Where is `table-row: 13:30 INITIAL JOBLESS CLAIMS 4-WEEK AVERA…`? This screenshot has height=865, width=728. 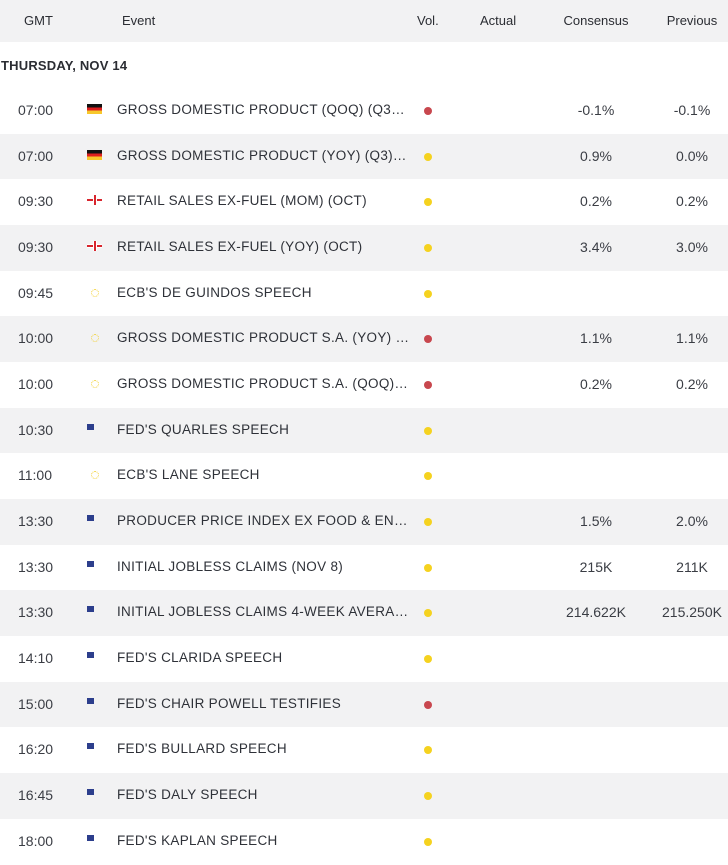
table-row: 13:30 INITIAL JOBLESS CLAIMS 4-WEEK AVERA… is located at coordinates (364, 613).